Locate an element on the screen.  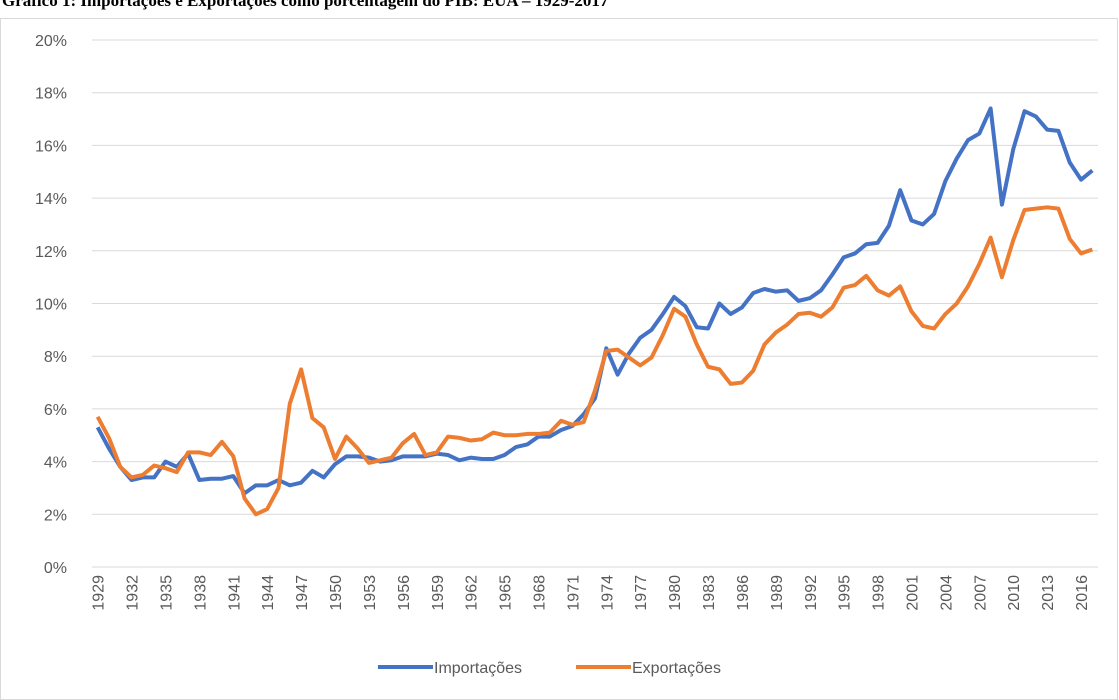
x-tick-label: 1932 is located at coordinates (133, 593).